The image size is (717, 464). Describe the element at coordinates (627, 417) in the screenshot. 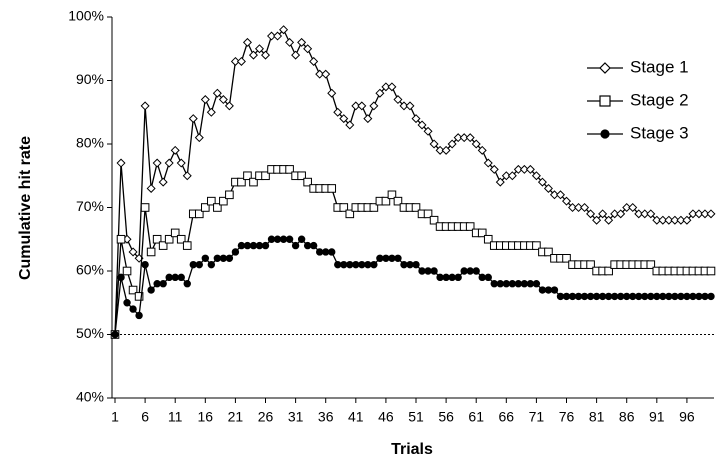

I see `x-tick-label: 86` at that location.